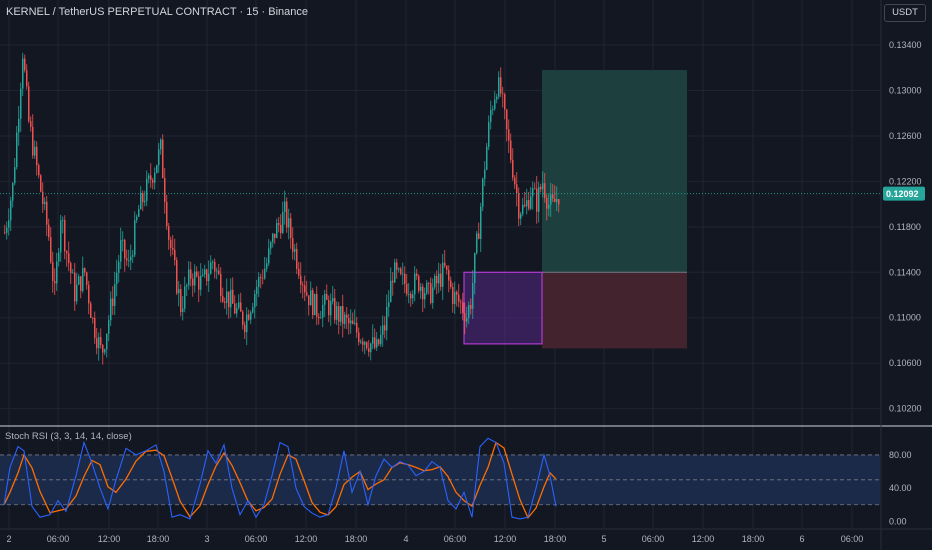 Image resolution: width=932 pixels, height=550 pixels. Describe the element at coordinates (703, 539) in the screenshot. I see `time-tick-label: 12:00` at that location.